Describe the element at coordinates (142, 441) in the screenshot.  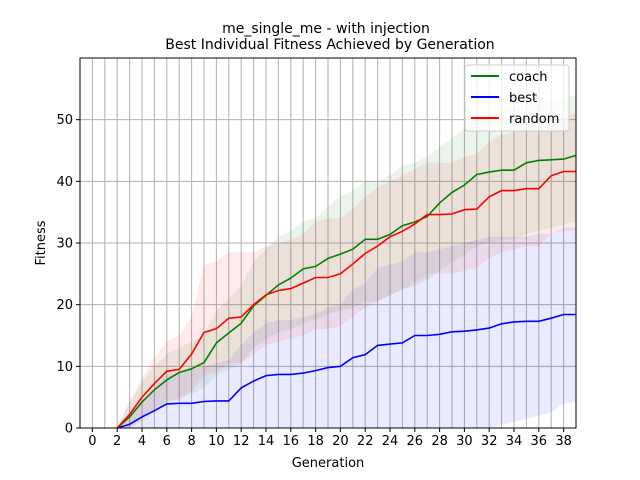
I see `x-tick-label: 4` at that location.